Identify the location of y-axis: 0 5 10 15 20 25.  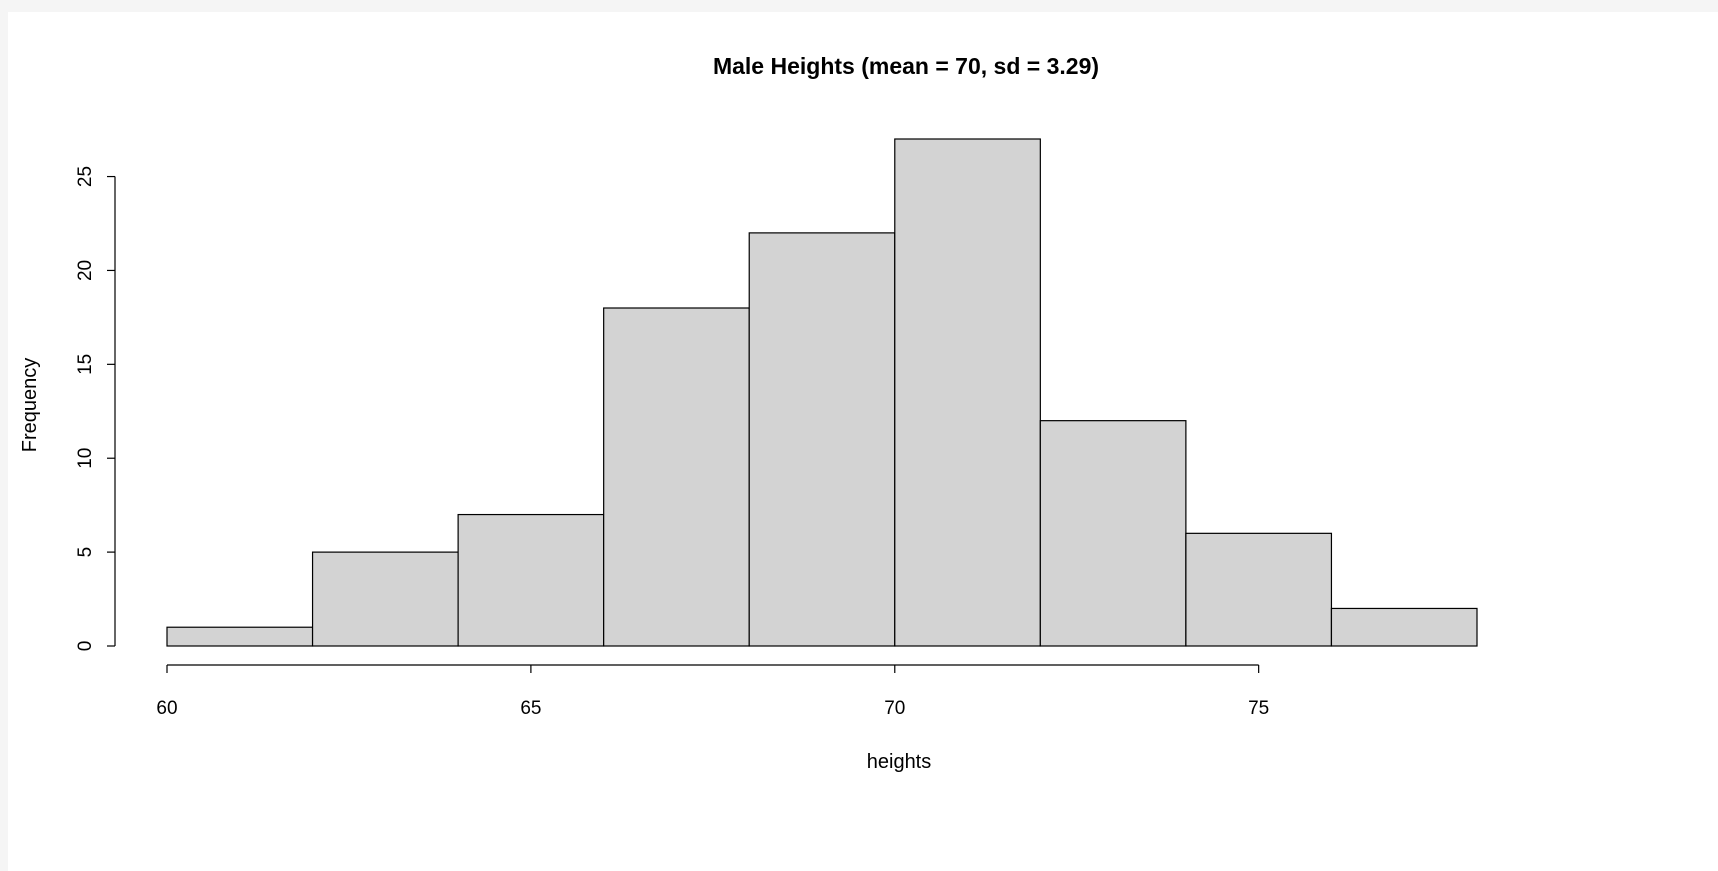
(95, 409).